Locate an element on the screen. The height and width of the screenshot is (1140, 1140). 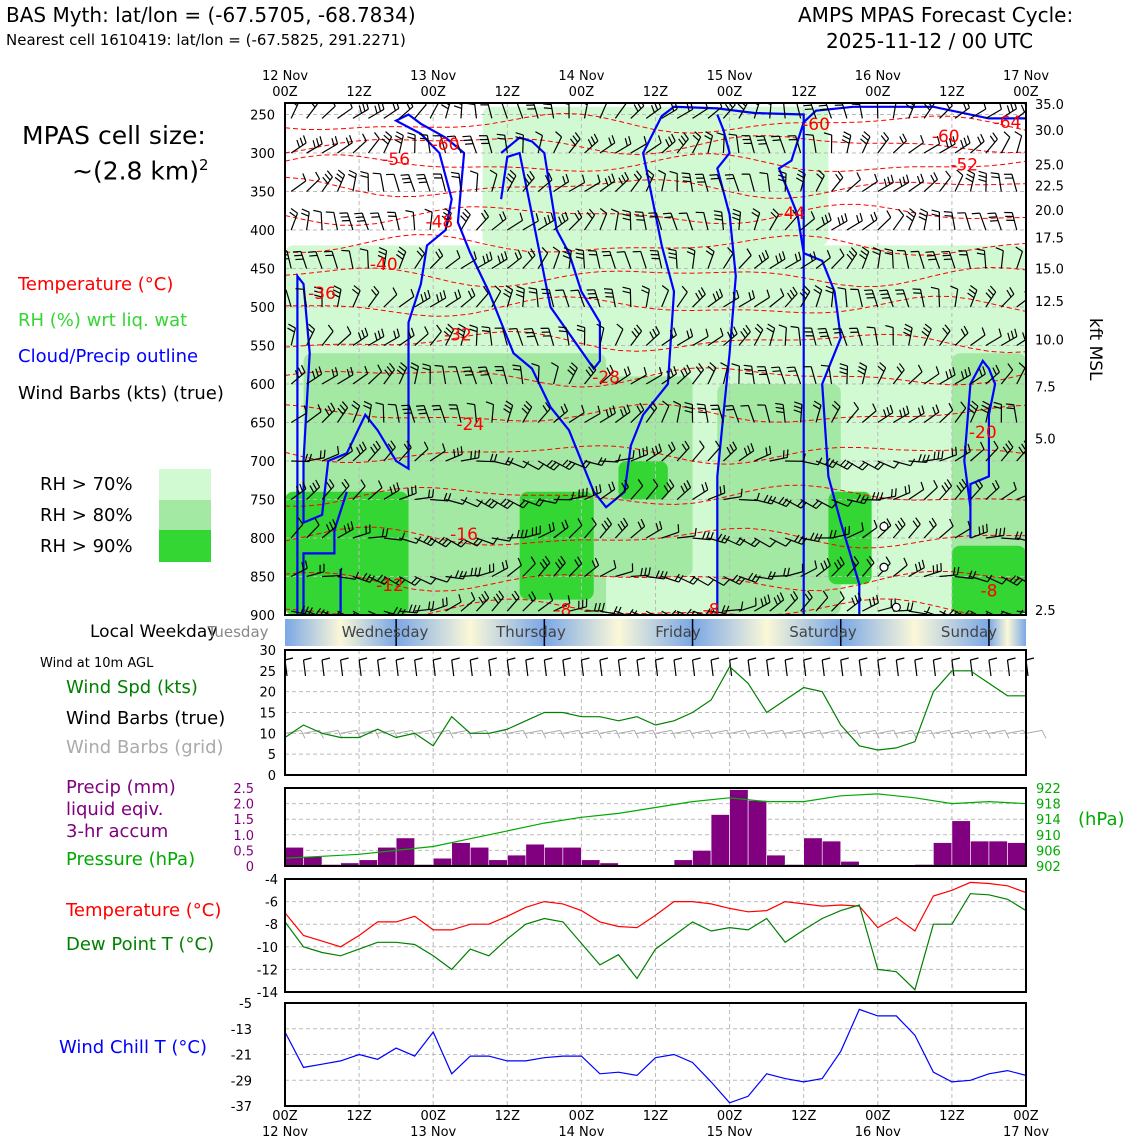
true-barb-feather is located at coordinates (881, 659).